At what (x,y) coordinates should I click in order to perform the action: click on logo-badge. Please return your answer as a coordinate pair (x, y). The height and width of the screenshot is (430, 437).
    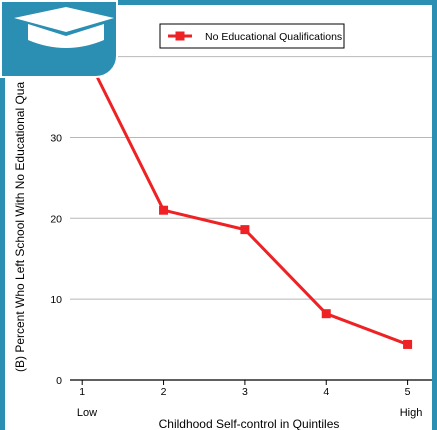
    Looking at the image, I should click on (59, 39).